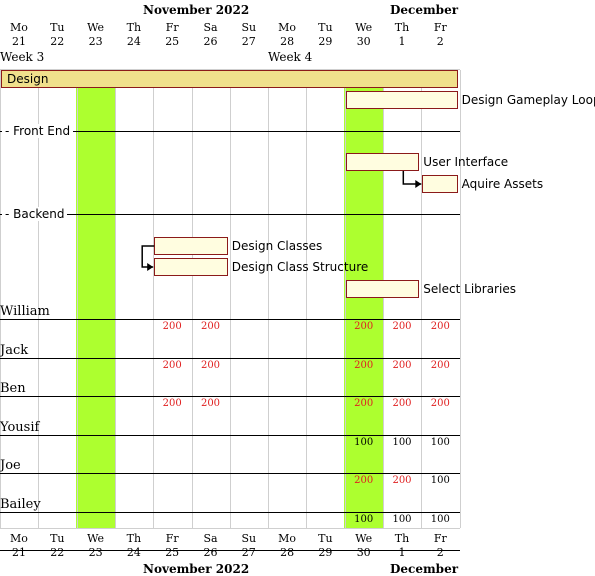  What do you see at coordinates (20, 427) in the screenshot?
I see `resource-name: Yousif` at bounding box center [20, 427].